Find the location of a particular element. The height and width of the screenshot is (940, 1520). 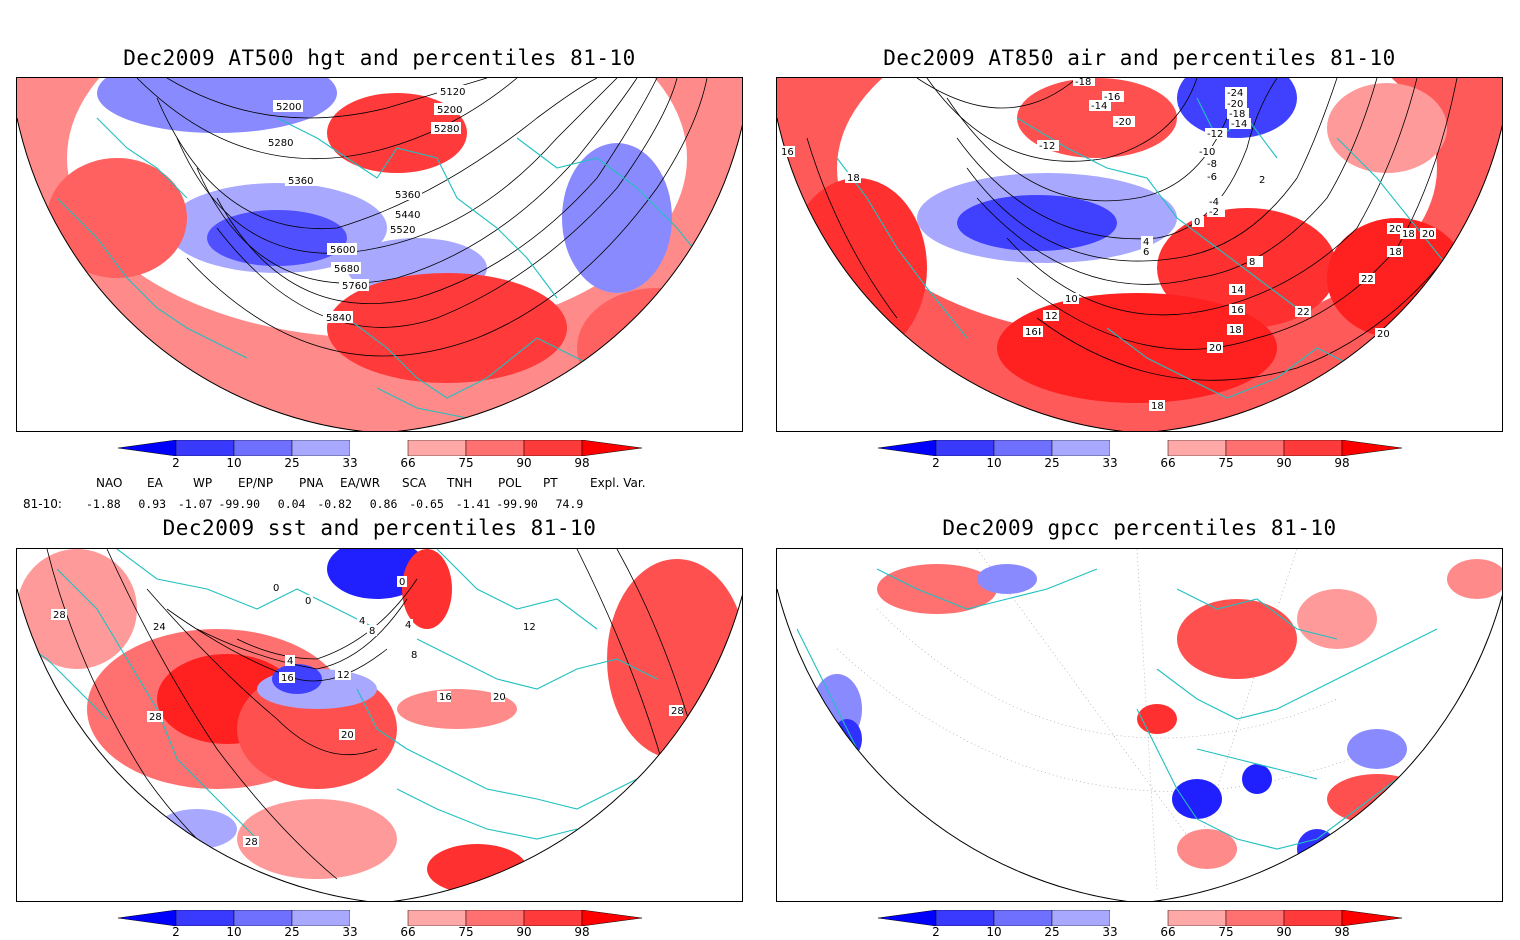

contour-label: 6 is located at coordinates (1146, 252).